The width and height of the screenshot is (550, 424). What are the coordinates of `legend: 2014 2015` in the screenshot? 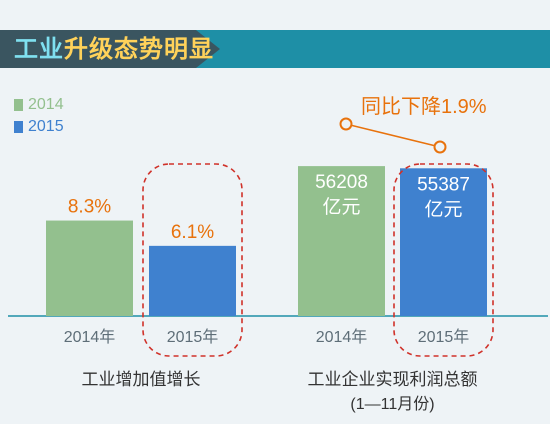 It's located at (39, 116).